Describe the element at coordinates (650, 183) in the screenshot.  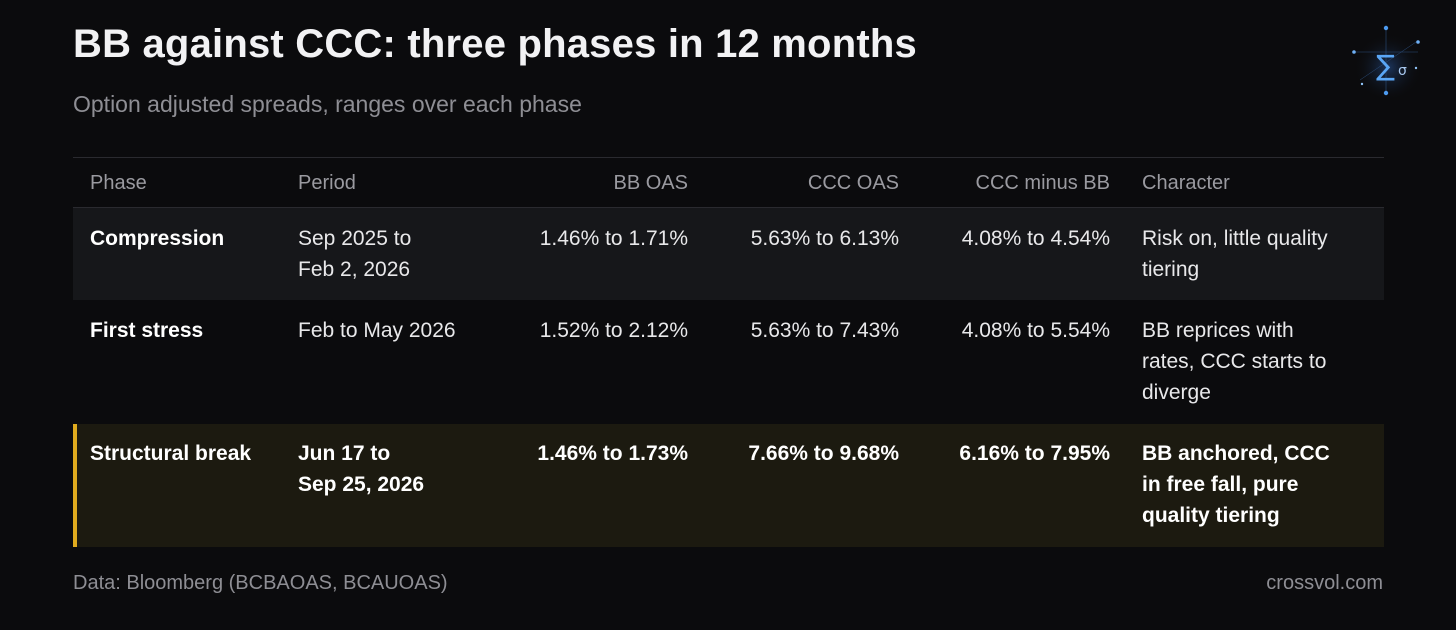
I see `column-header-bb-oas: BB OAS` at that location.